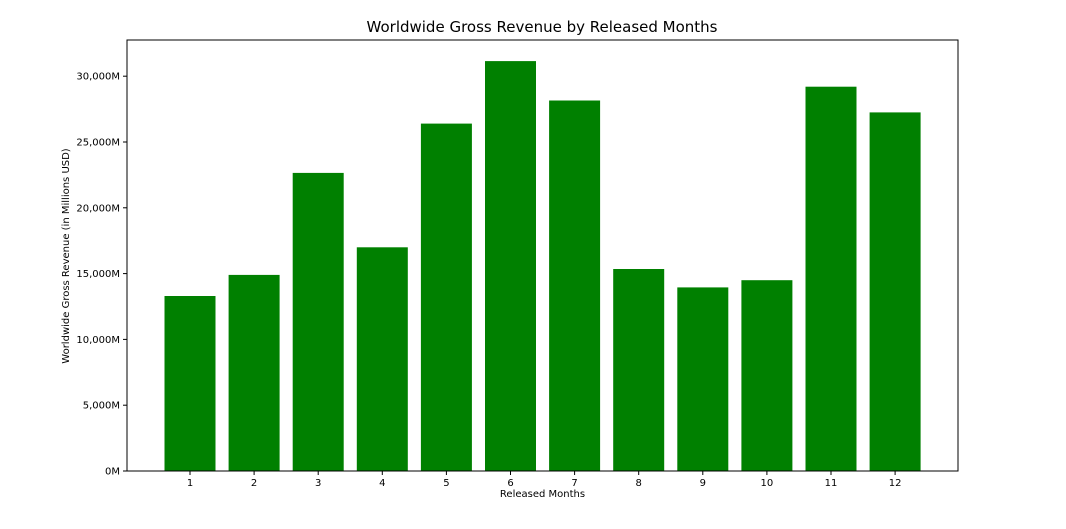 The height and width of the screenshot is (529, 1066). I want to click on y-tick-label: 30,000M, so click(98, 77).